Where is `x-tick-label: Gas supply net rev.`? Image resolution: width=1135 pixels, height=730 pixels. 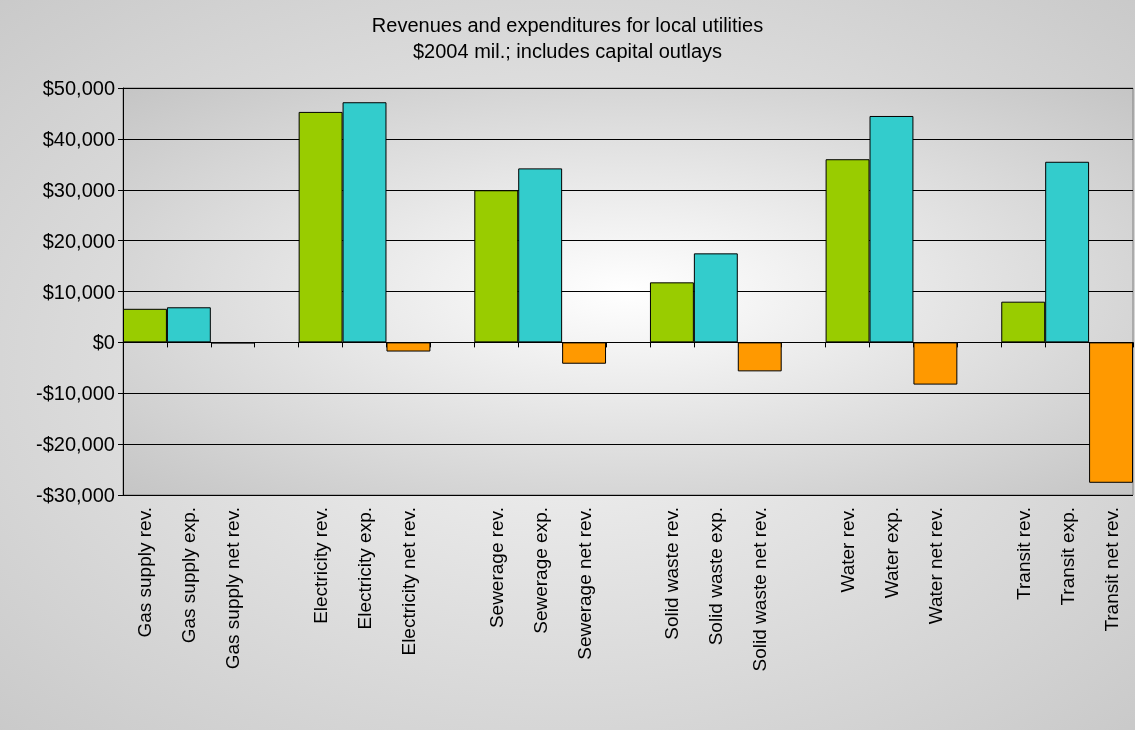 x-tick-label: Gas supply net rev. is located at coordinates (233, 588).